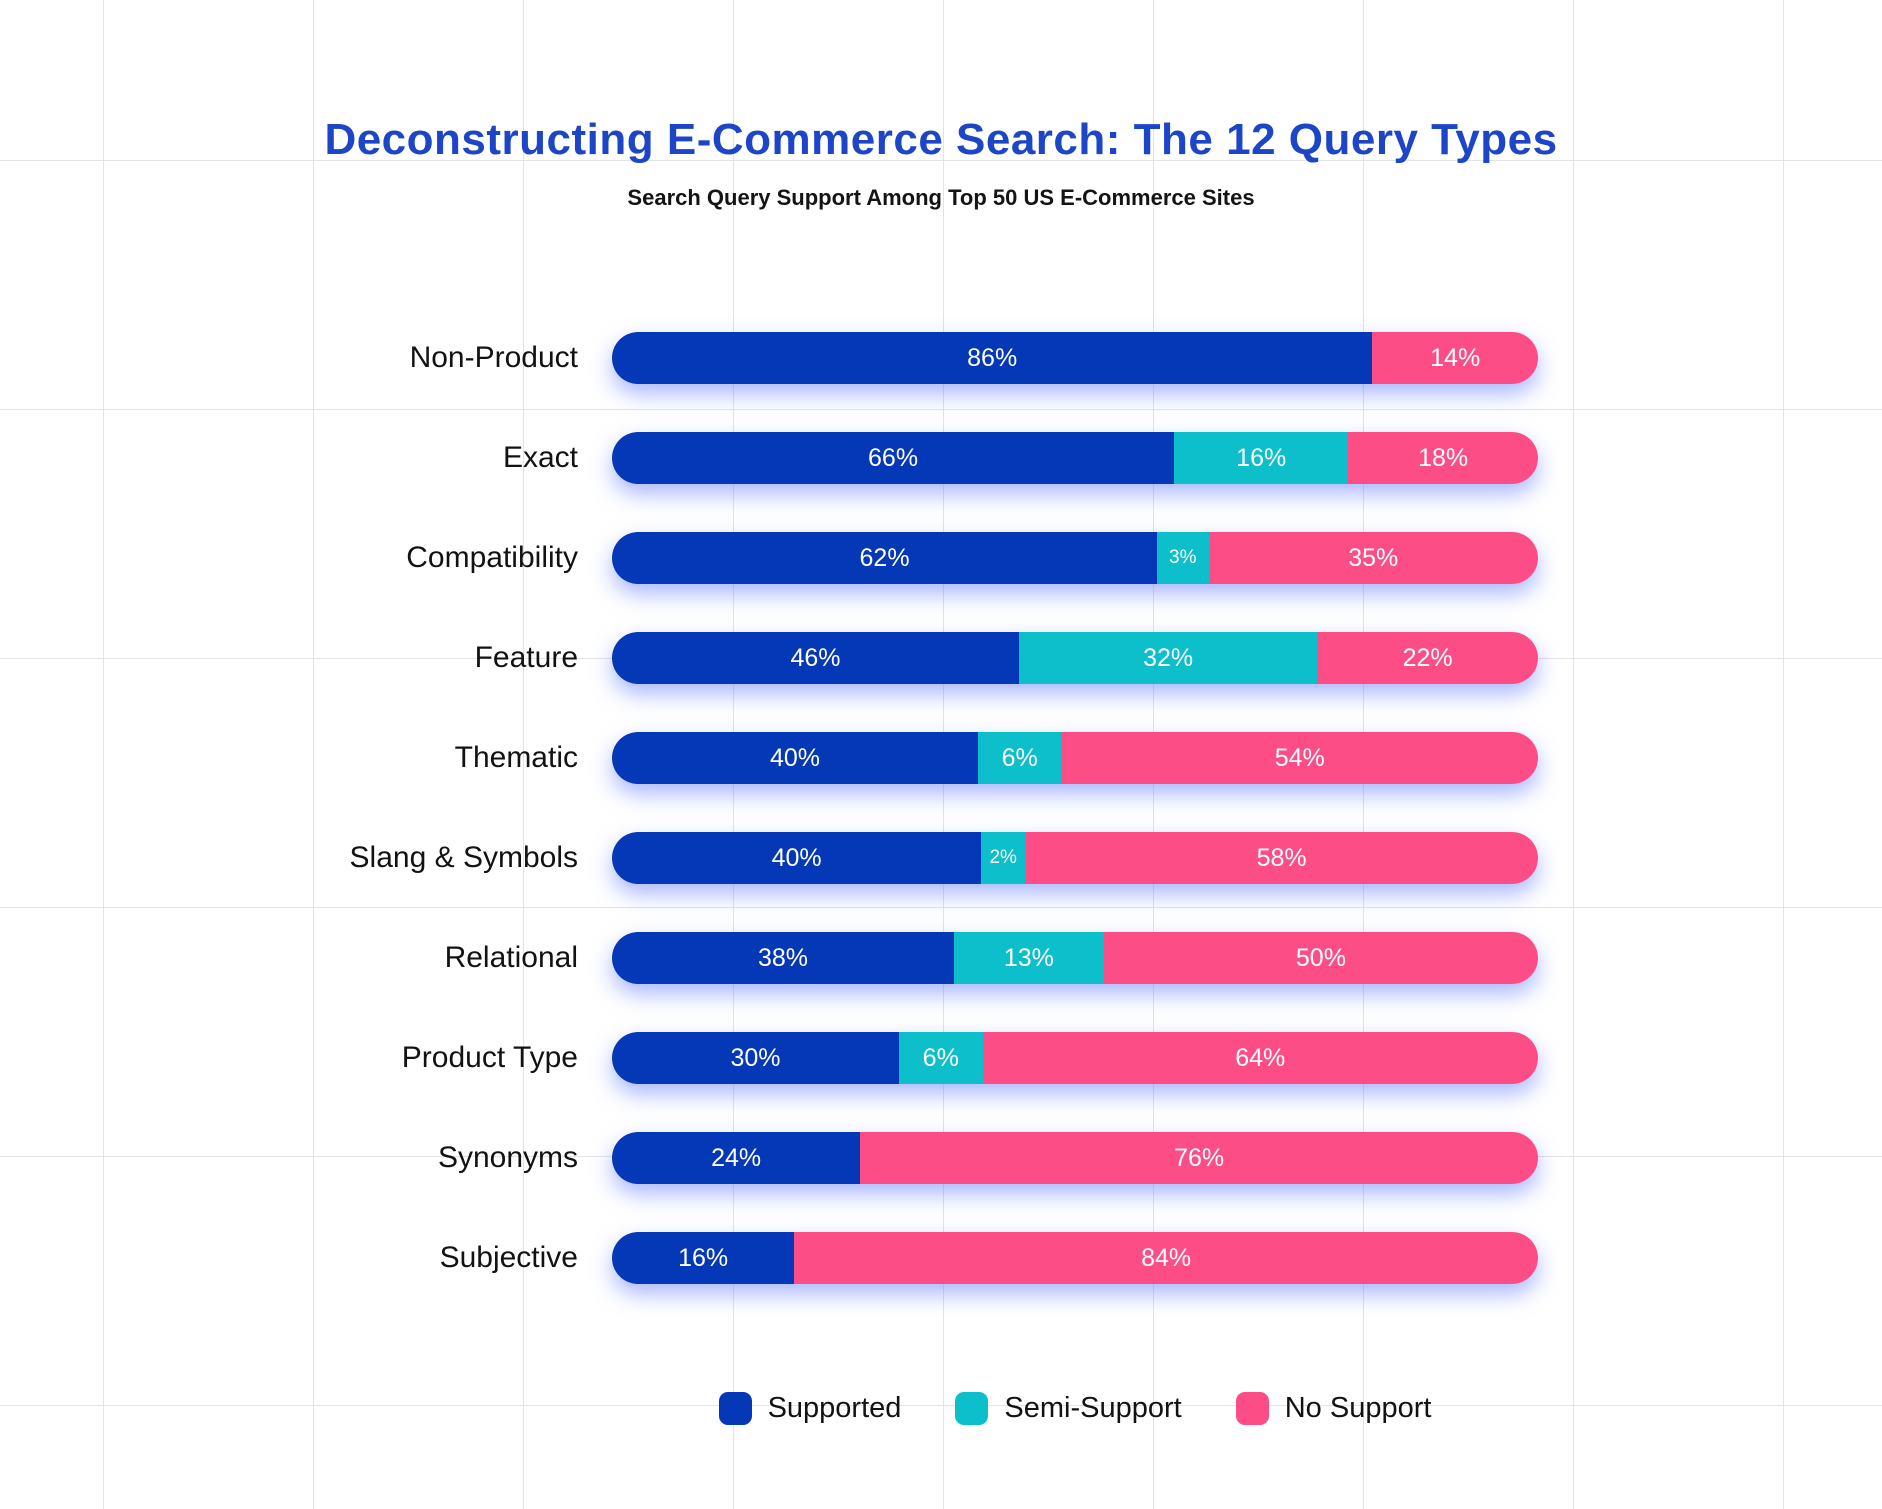 Image resolution: width=1882 pixels, height=1509 pixels. Describe the element at coordinates (735, 1408) in the screenshot. I see `legend-swatch-supported` at that location.